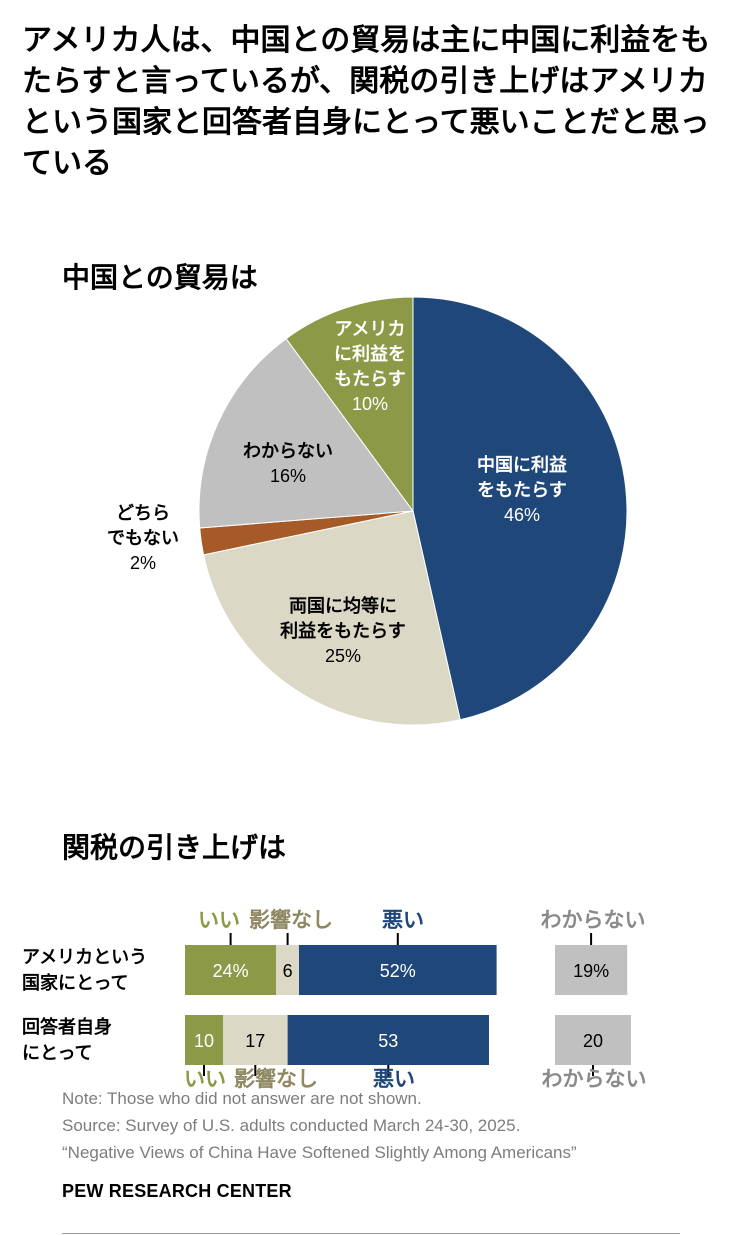 The width and height of the screenshot is (744, 1236). I want to click on bar-category-label: にとって, so click(57, 1053).